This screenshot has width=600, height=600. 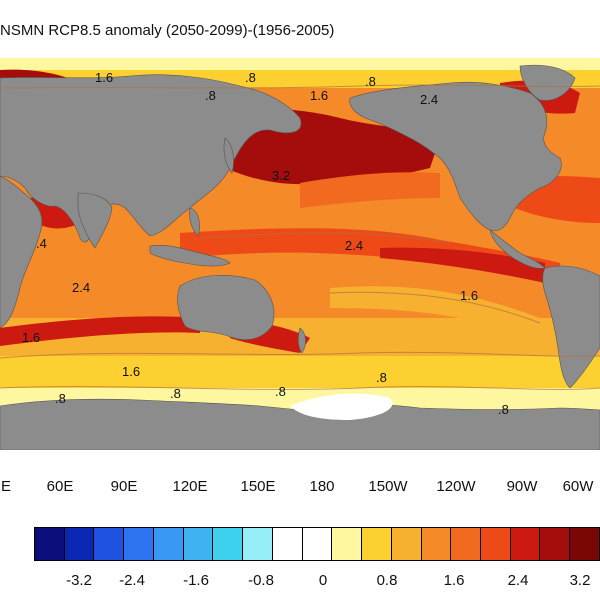 I want to click on arctic-pale, so click(x=300, y=64).